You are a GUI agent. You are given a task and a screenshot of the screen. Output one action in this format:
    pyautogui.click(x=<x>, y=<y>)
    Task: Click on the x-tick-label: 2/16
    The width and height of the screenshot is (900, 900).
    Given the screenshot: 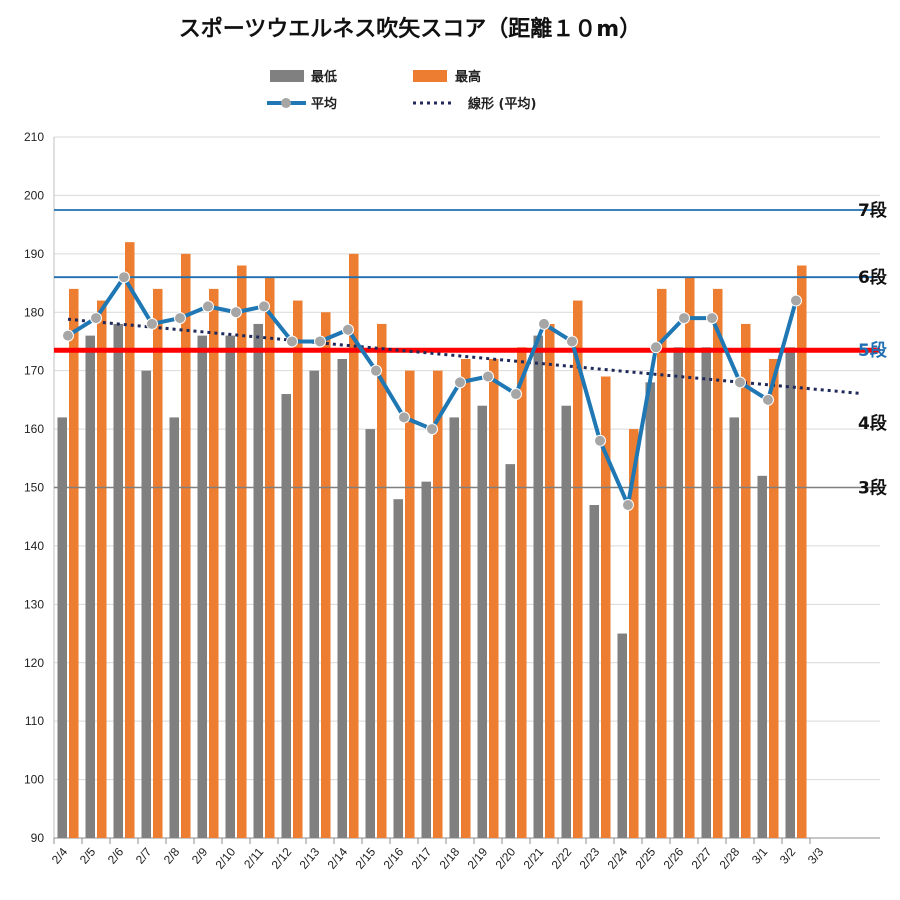 What is the action you would take?
    pyautogui.click(x=394, y=858)
    